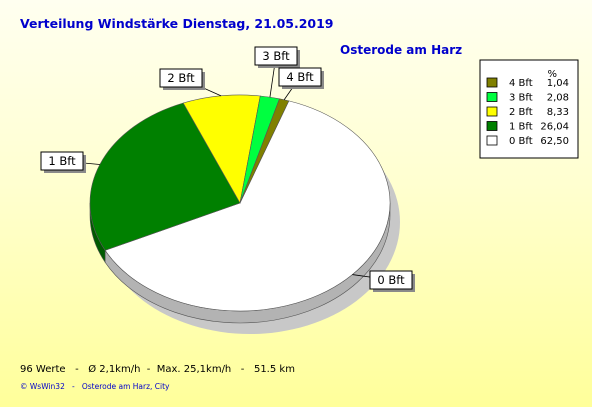 This screenshot has width=592, height=407. I want to click on legend-value: 1,04, so click(558, 83).